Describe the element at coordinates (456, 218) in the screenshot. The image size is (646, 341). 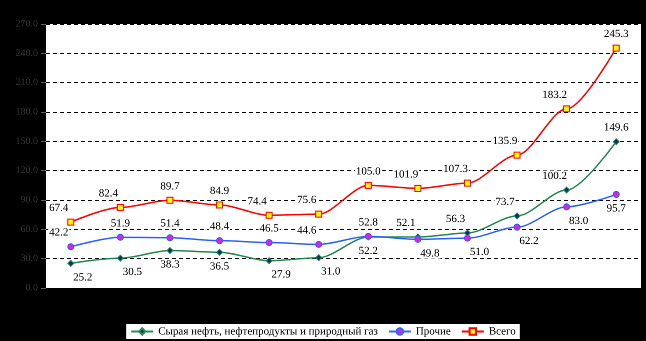
I see `data-label: 56.3` at that location.